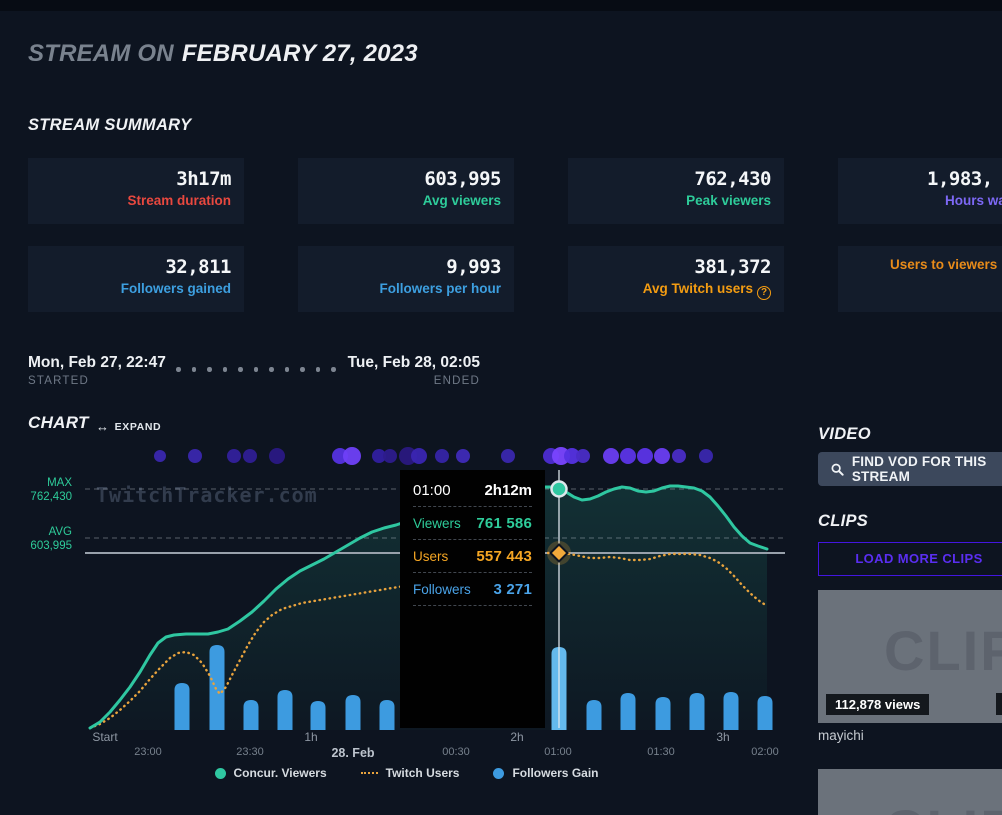  Describe the element at coordinates (517, 737) in the screenshot. I see `axis-hour-label: 2h` at that location.